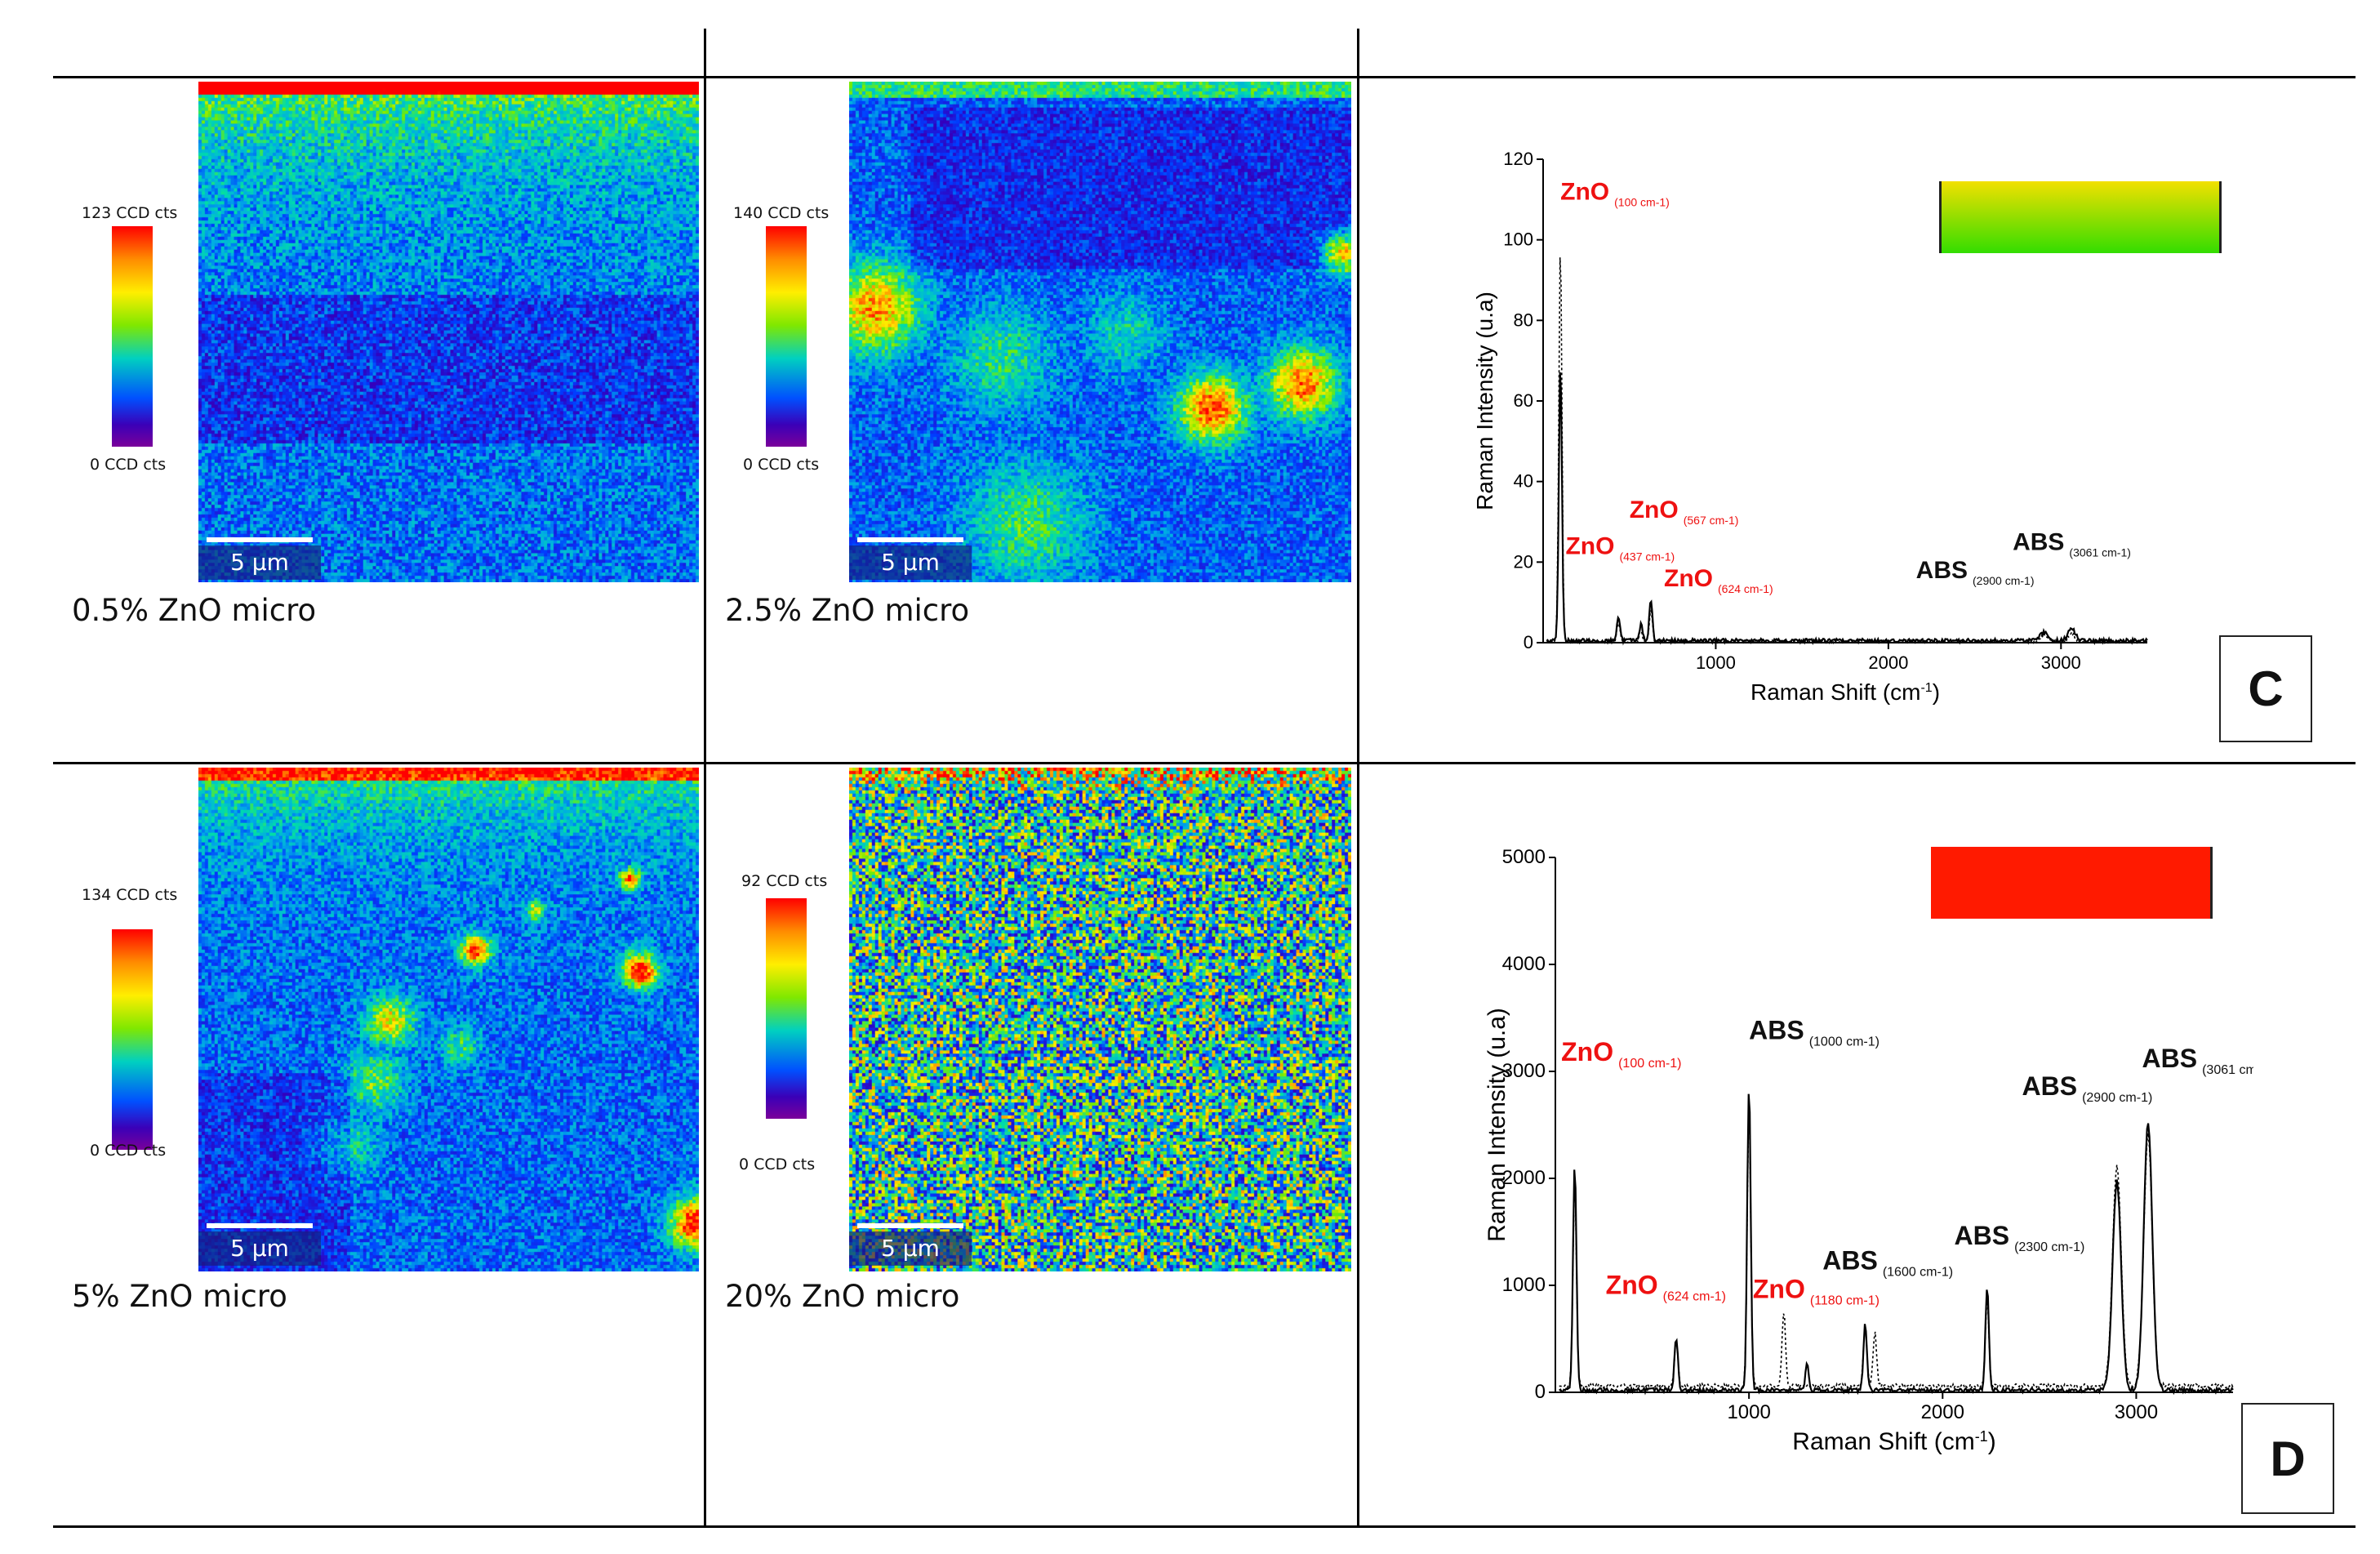 The width and height of the screenshot is (2380, 1554). Describe the element at coordinates (2266, 688) in the screenshot. I see `panel-letter-c: C` at that location.